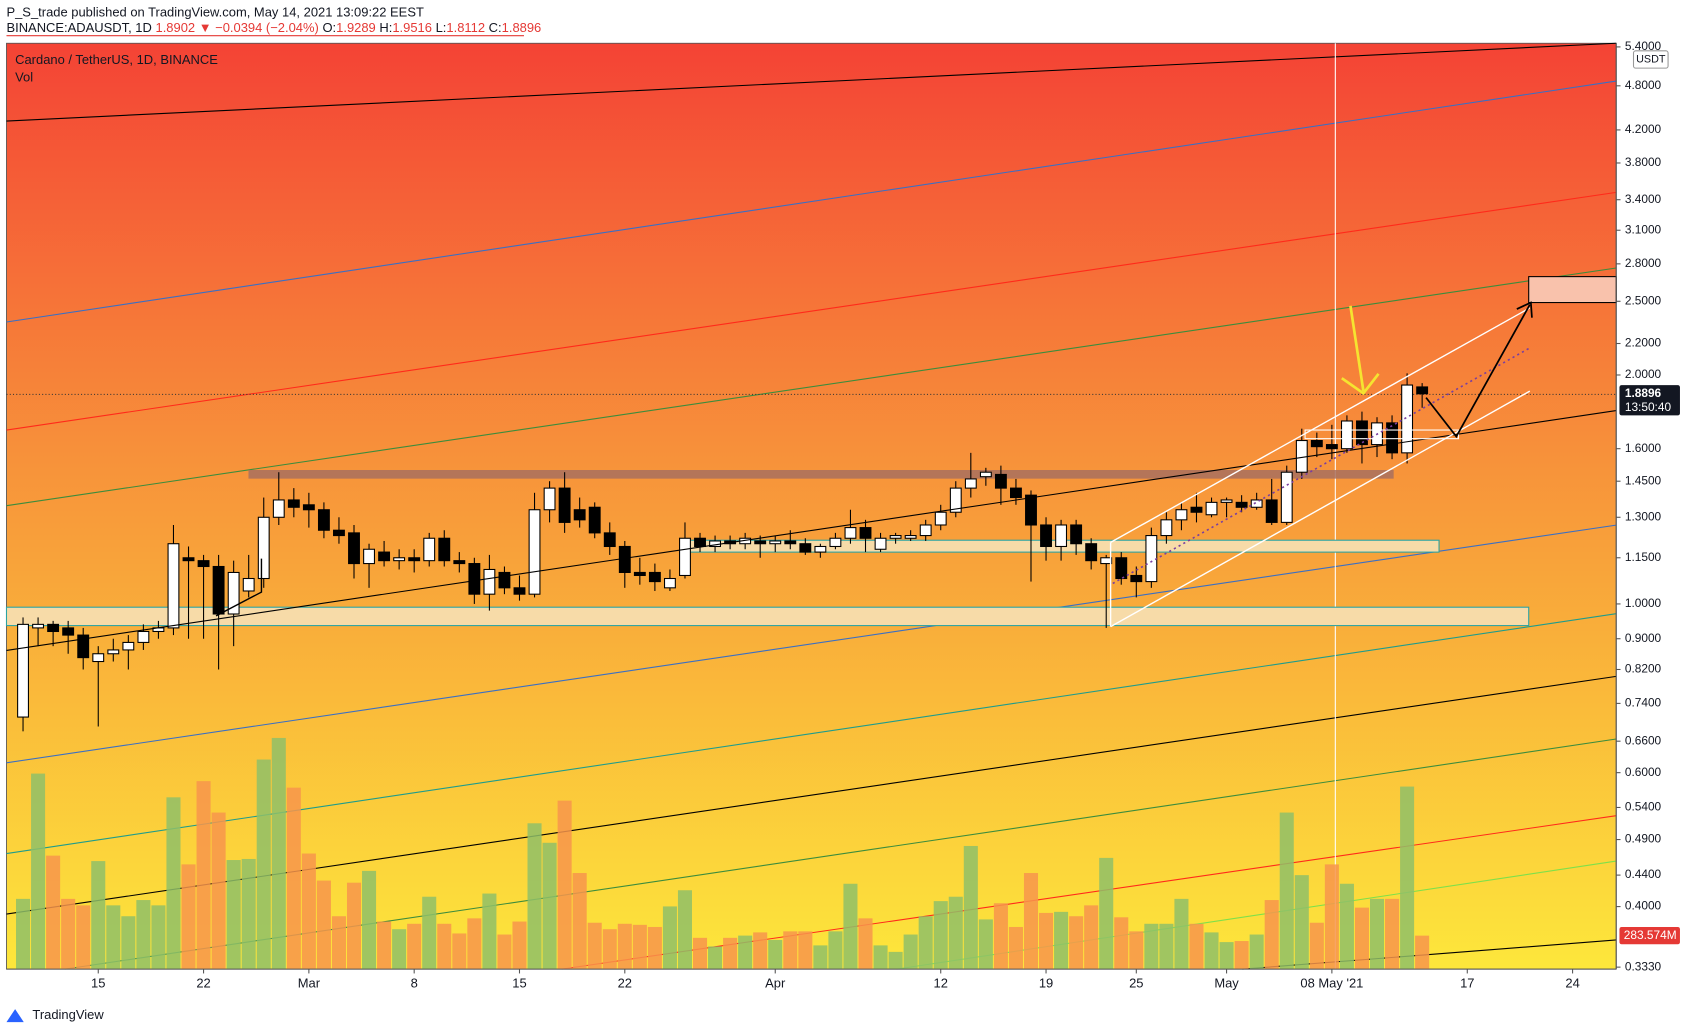 This screenshot has height=1034, width=1694. Describe the element at coordinates (1643, 557) in the screenshot. I see `y-tick-label: 1.1500` at that location.